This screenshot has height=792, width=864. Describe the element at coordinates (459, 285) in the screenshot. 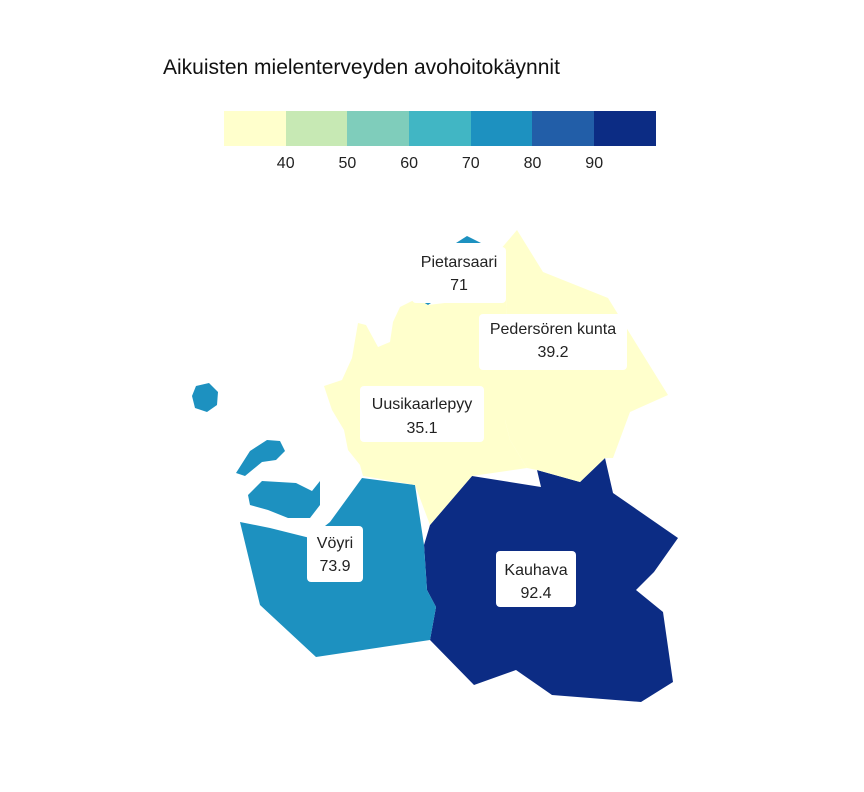

I see `region-value: 71` at that location.